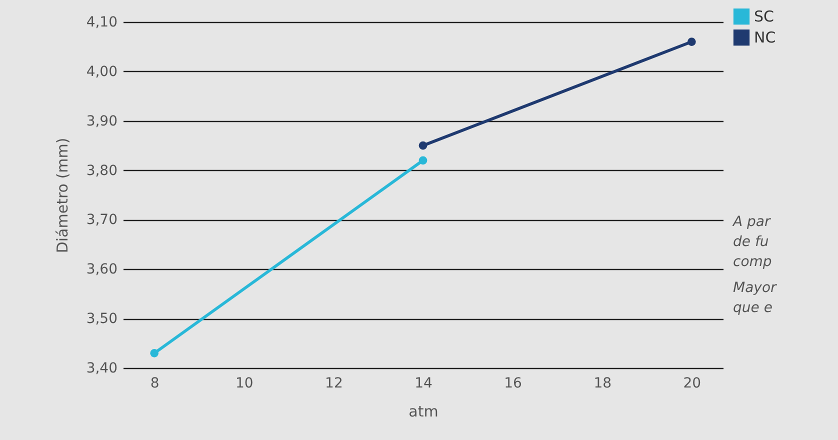 The width and height of the screenshot is (838, 440). Describe the element at coordinates (102, 121) in the screenshot. I see `y-tick-label: 3,90` at that location.